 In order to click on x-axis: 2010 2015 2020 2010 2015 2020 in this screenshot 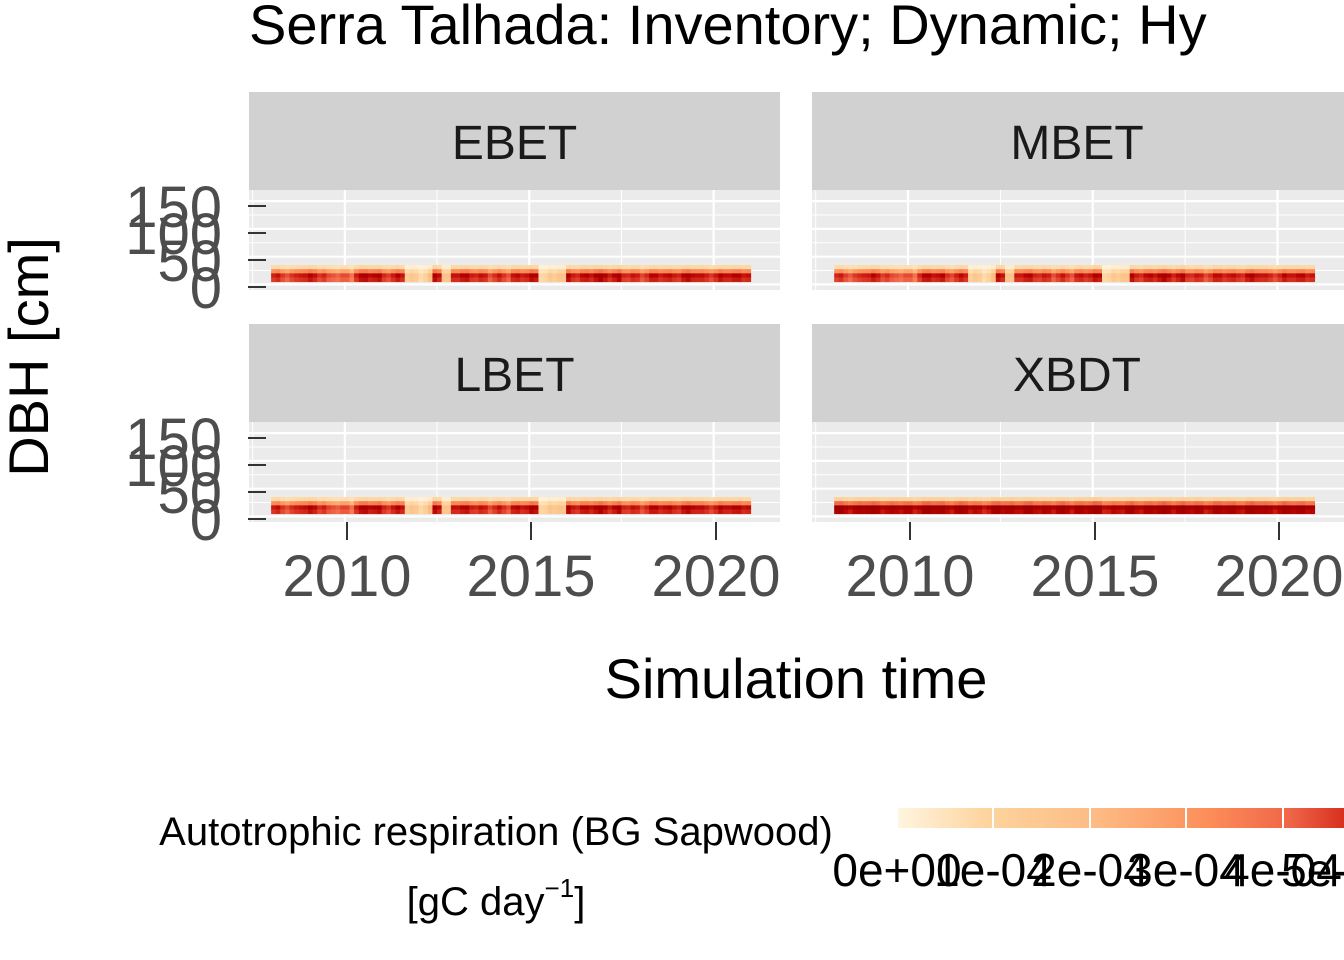, I will do `click(813, 565)`.